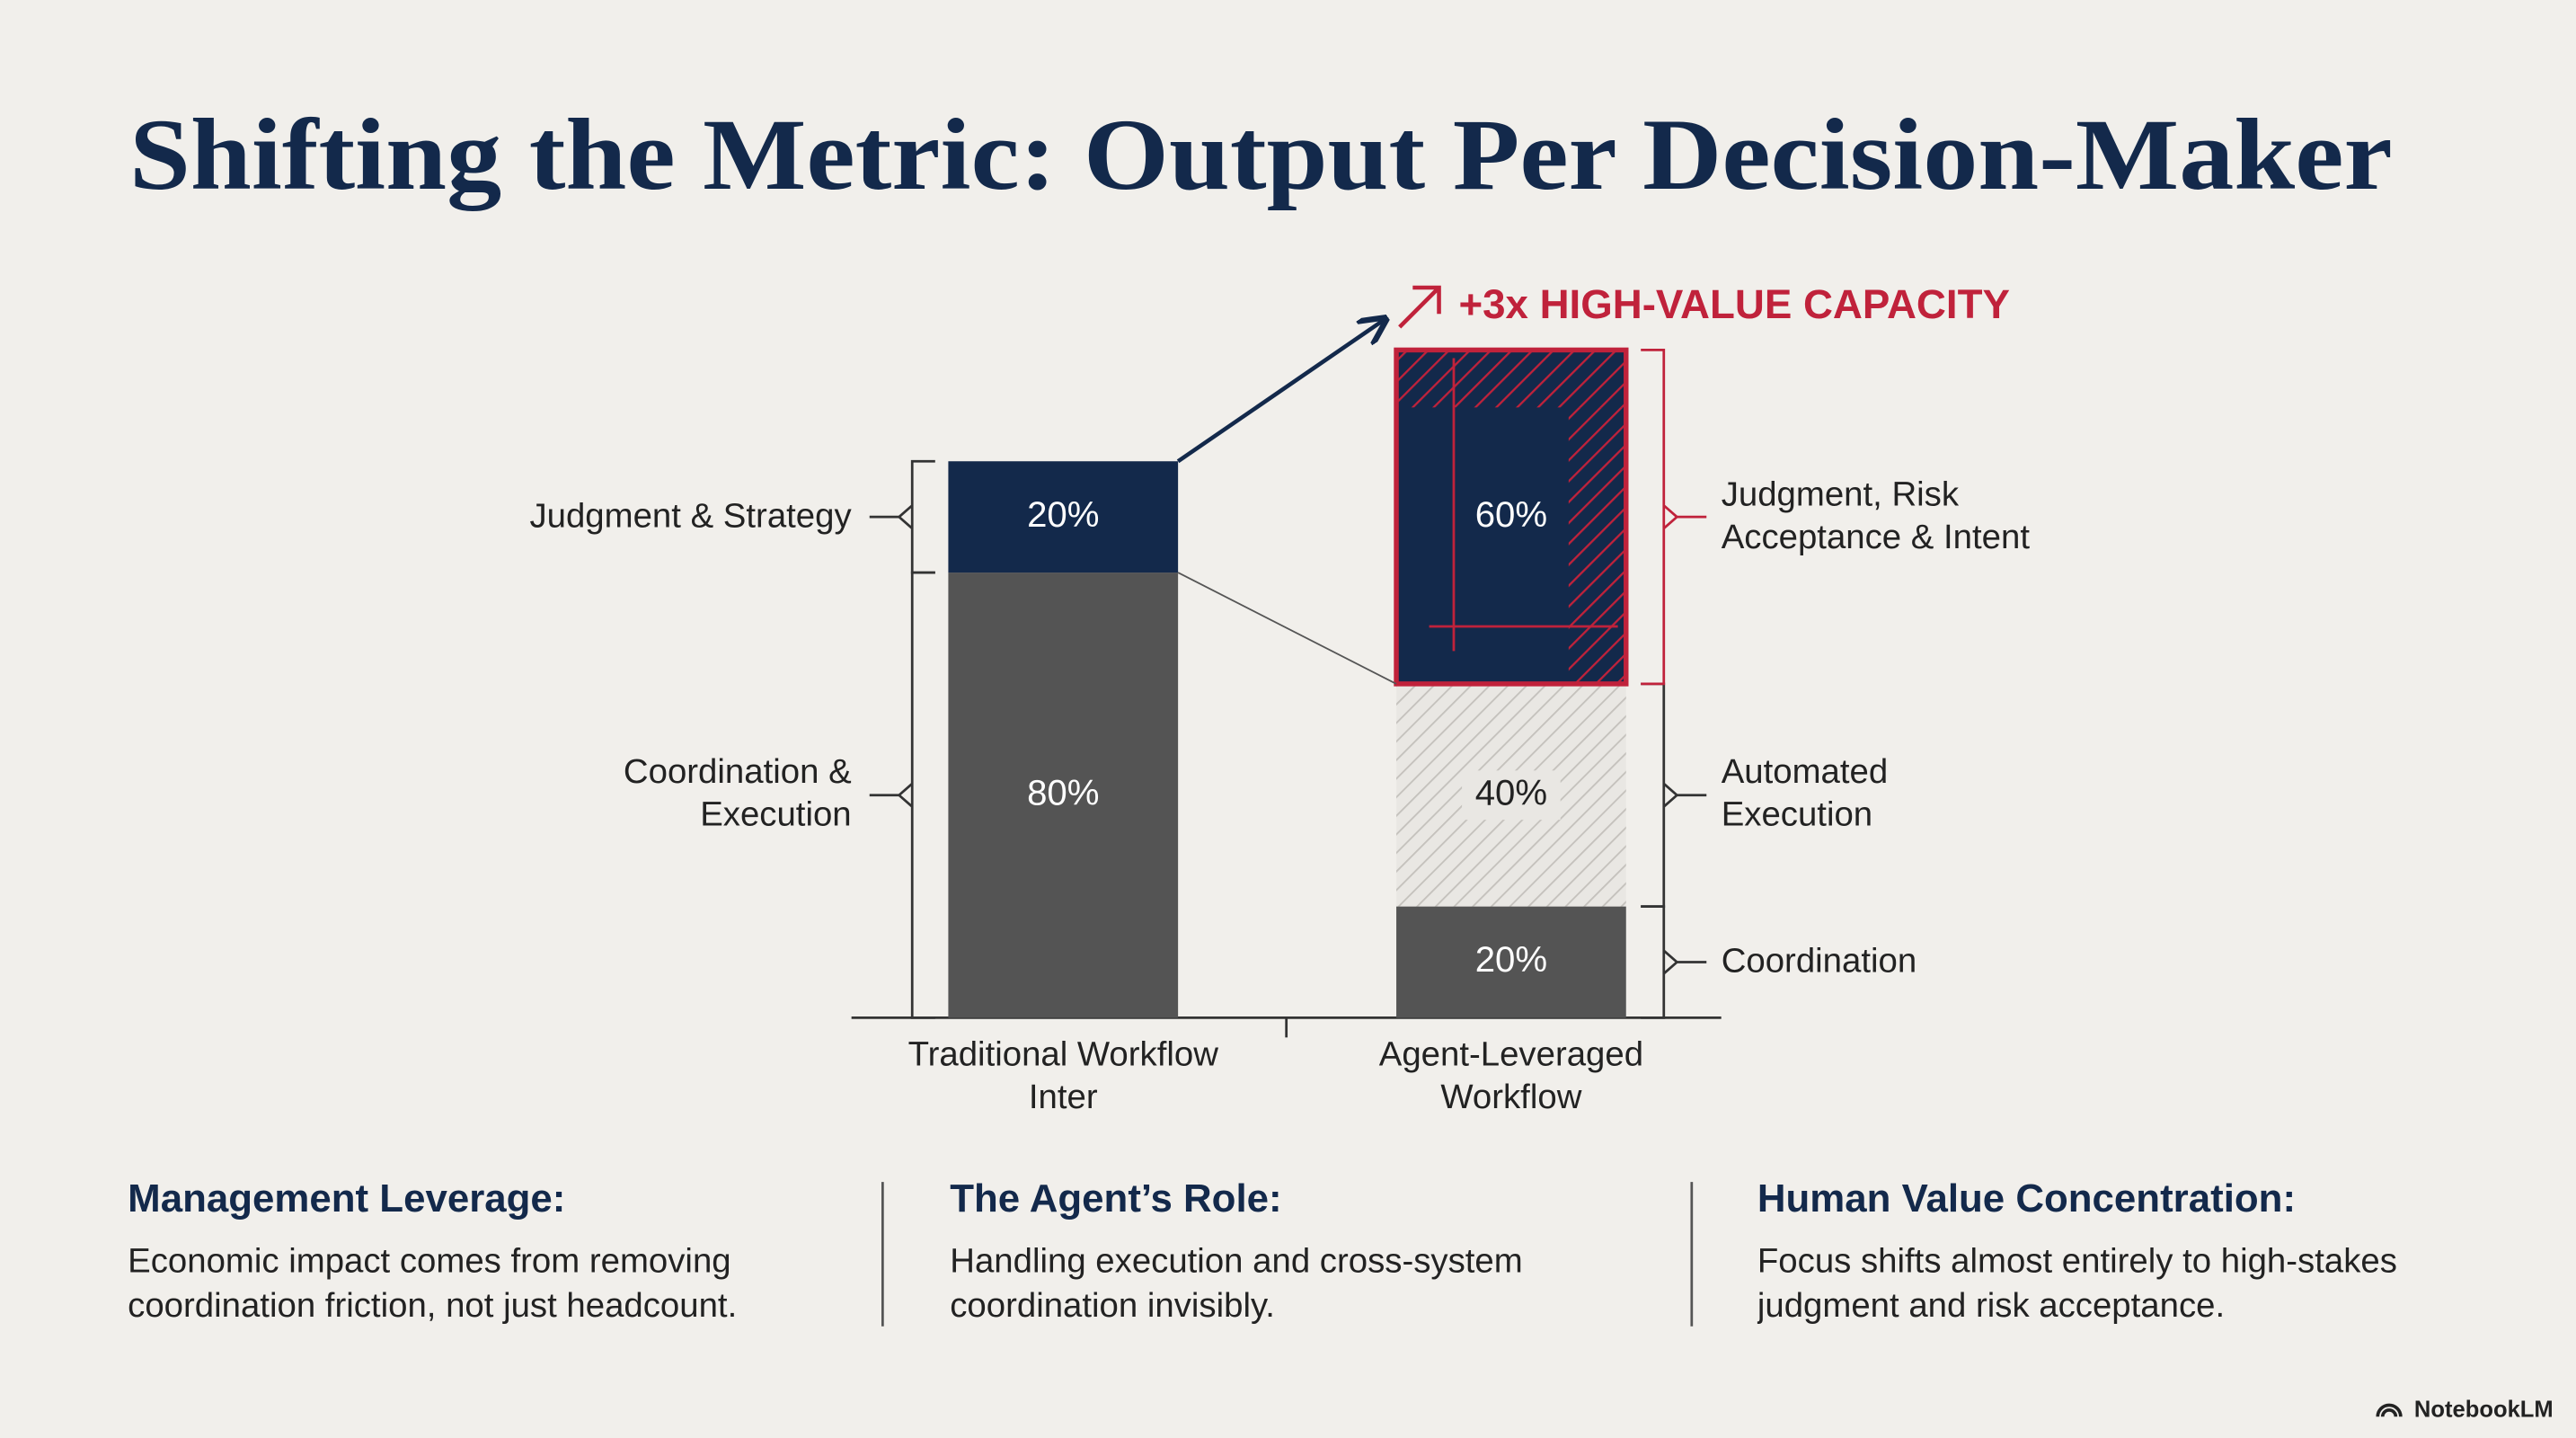  I want to click on segment-name-box: Automated Execution, so click(1805, 794).